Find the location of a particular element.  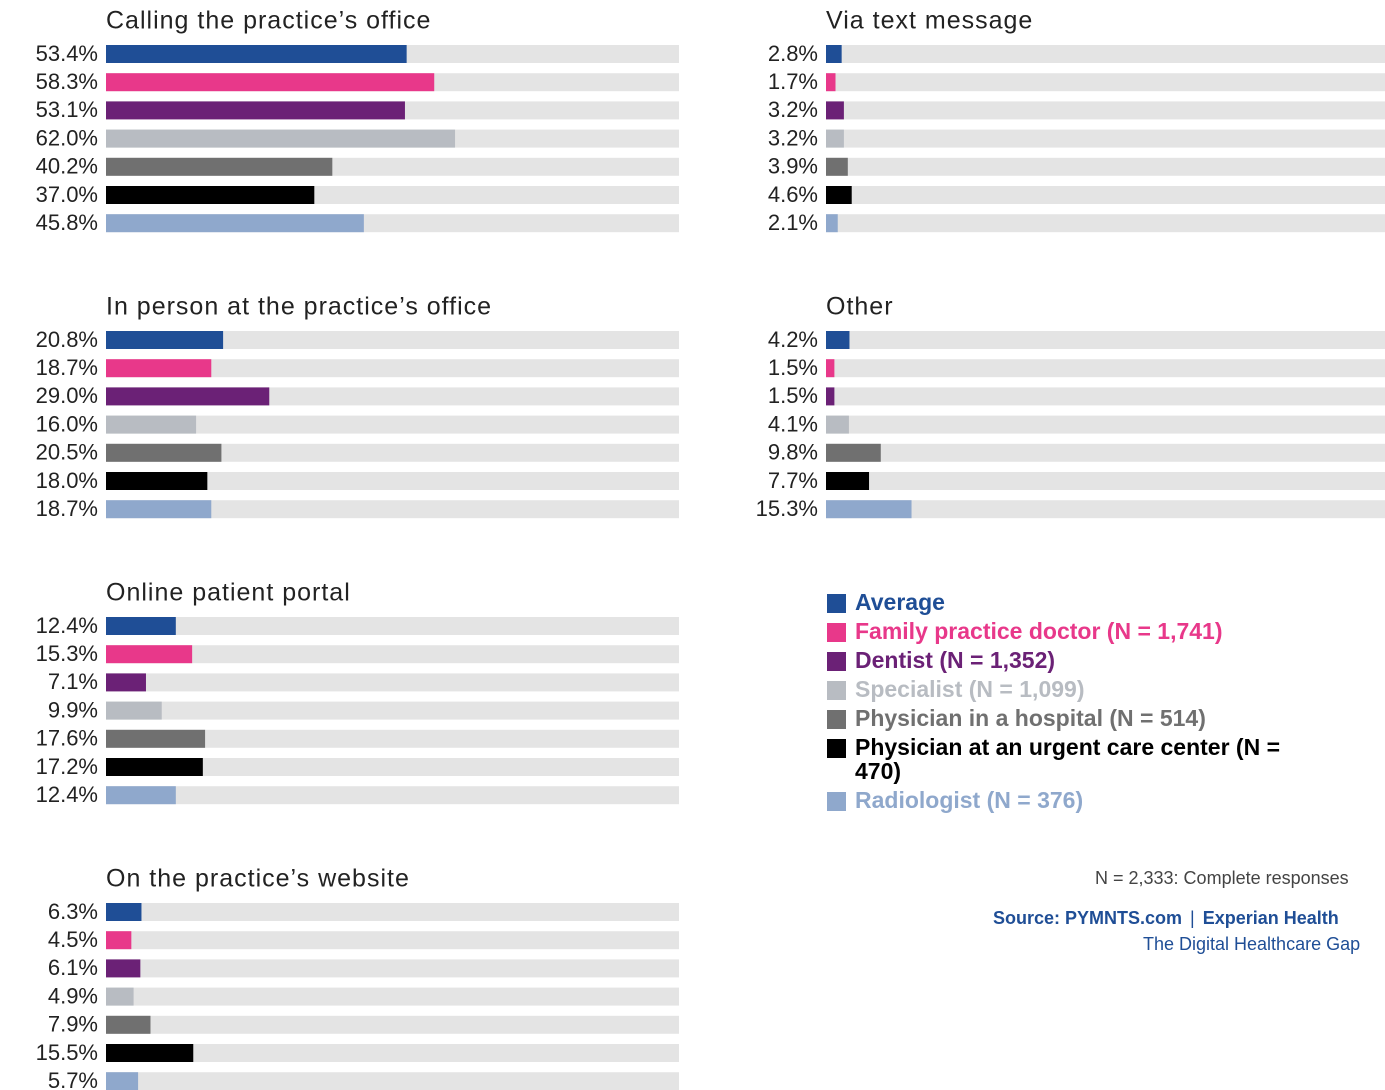

legend-label: Physician in a hospital (N = 514) is located at coordinates (1030, 718).